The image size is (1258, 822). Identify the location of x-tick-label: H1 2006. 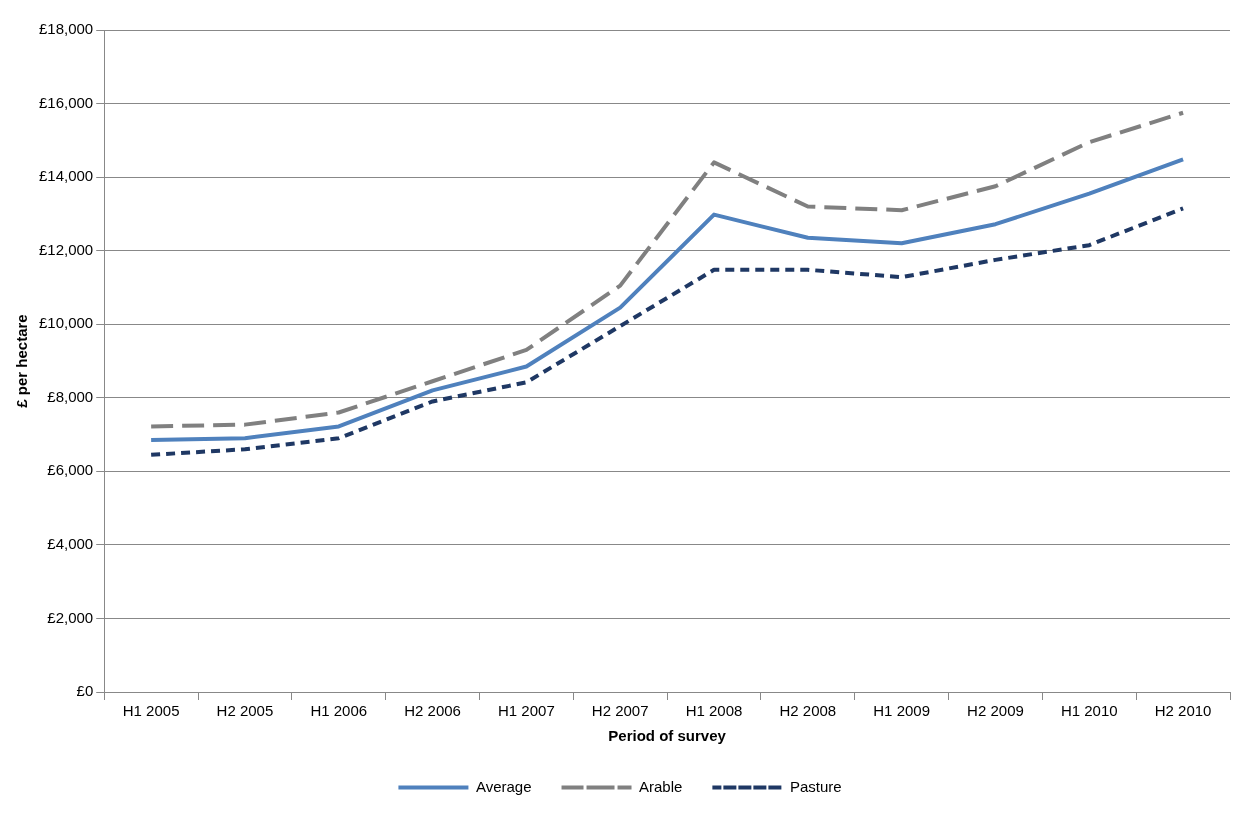
(339, 711).